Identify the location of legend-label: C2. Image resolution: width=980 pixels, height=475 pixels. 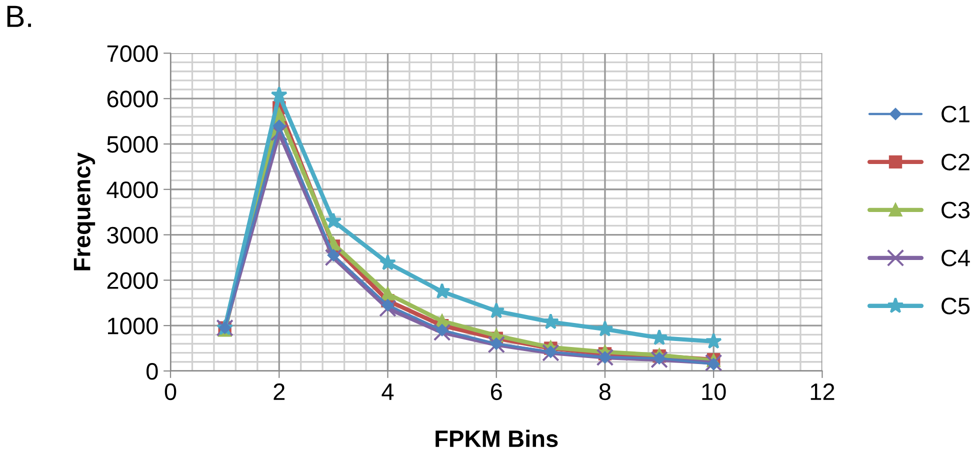
(956, 162).